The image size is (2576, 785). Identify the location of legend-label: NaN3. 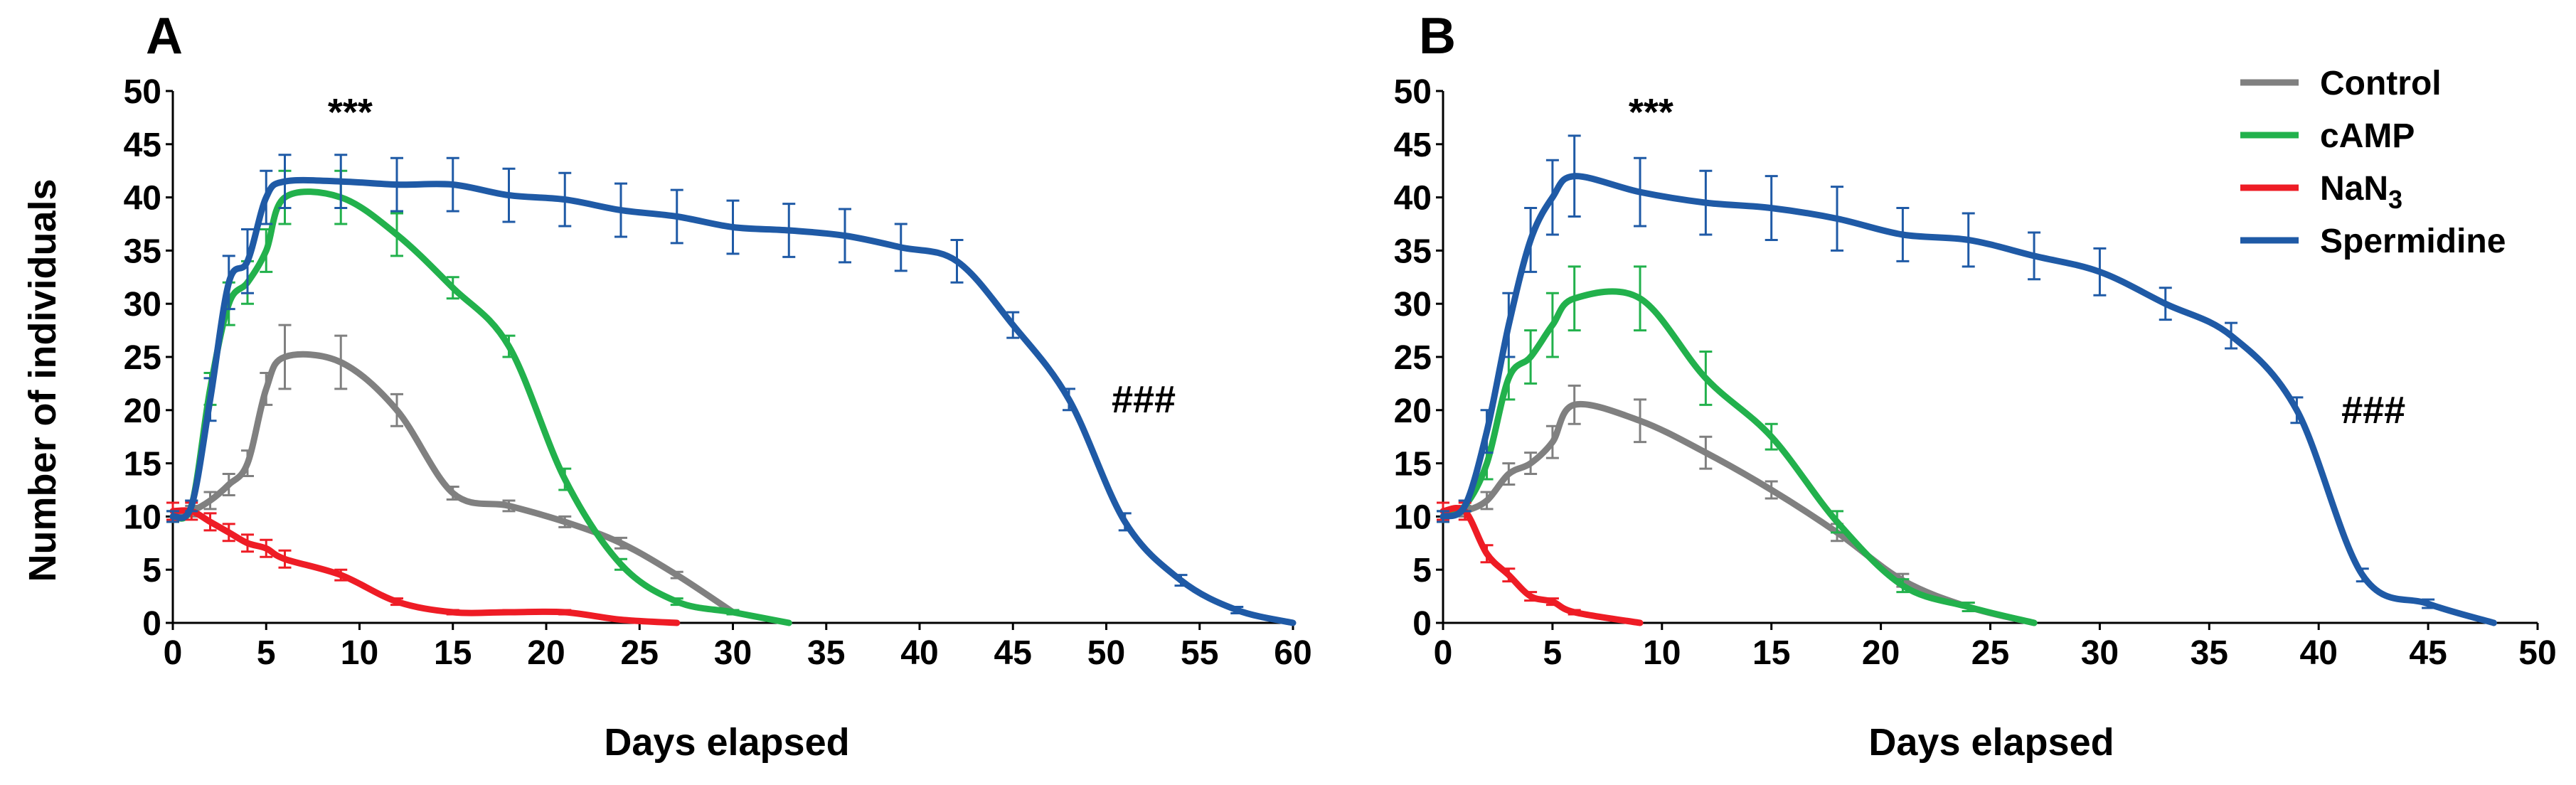
(2361, 192).